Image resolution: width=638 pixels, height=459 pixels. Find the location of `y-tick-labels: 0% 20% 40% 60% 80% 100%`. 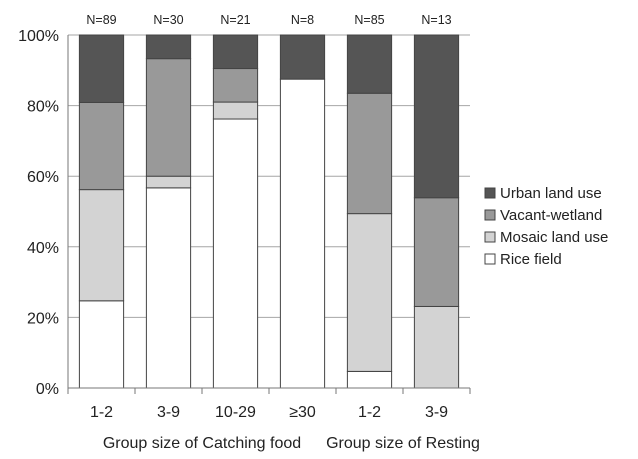

y-tick-labels: 0% 20% 40% 60% 80% 100% is located at coordinates (38, 213).